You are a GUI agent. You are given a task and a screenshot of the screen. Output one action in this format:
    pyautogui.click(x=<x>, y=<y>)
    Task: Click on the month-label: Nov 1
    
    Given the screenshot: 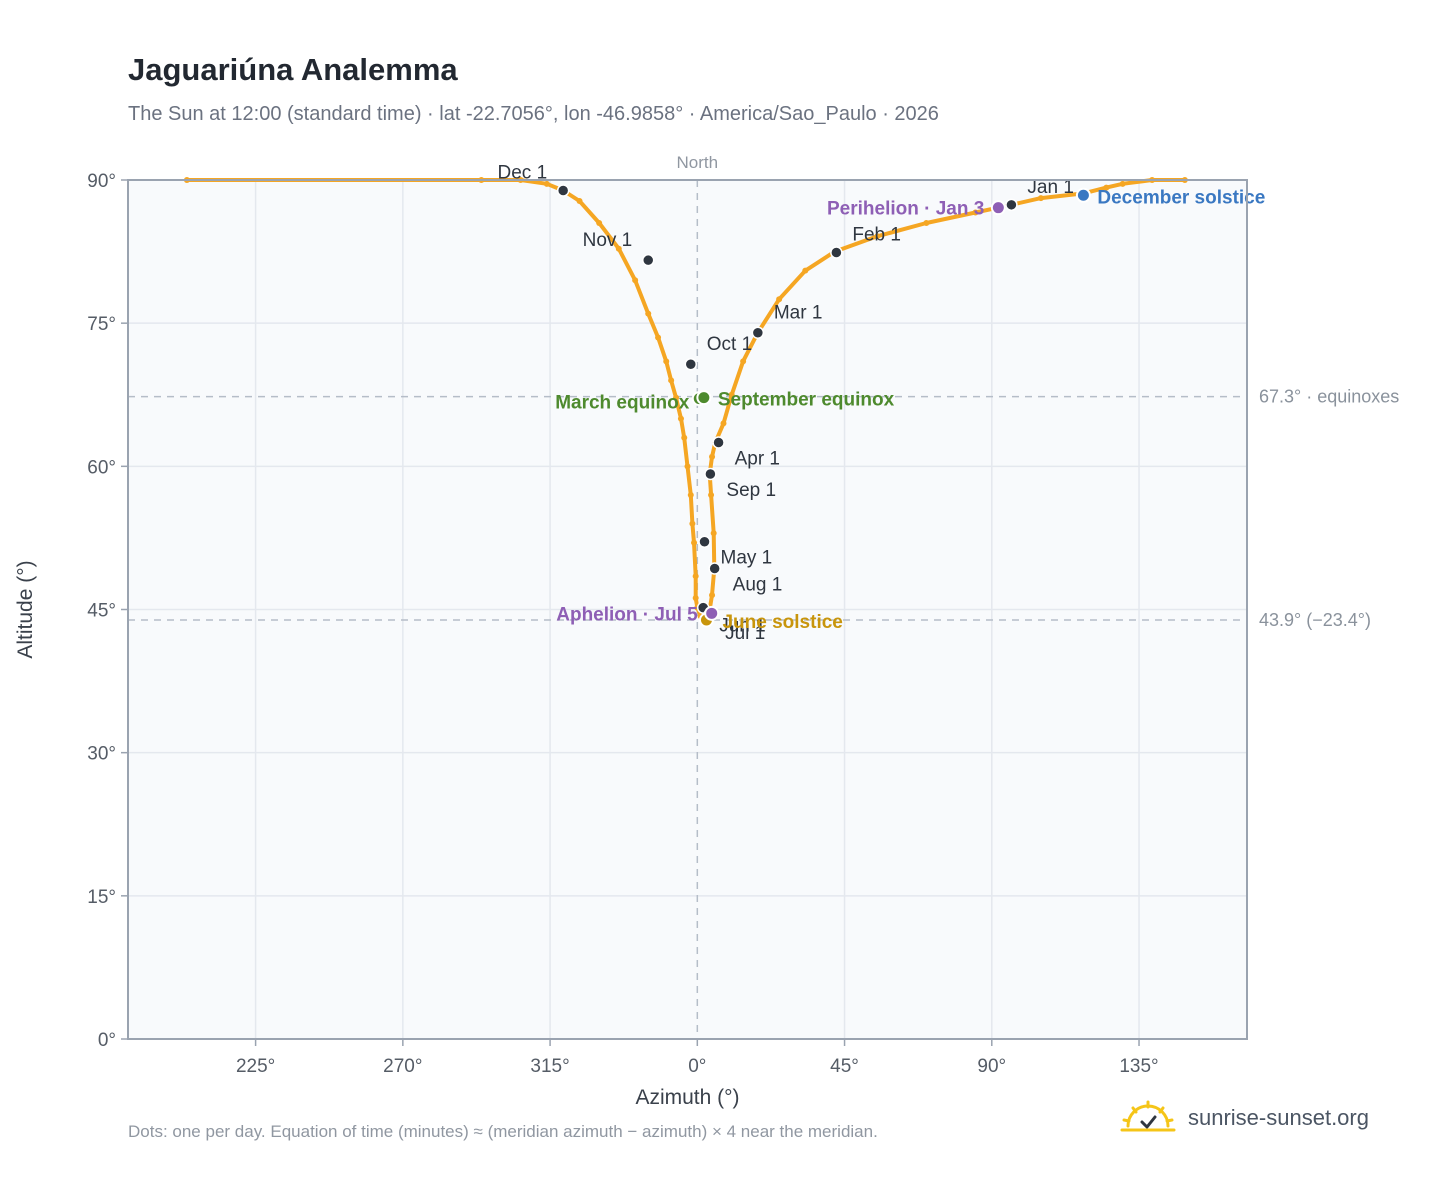 What is the action you would take?
    pyautogui.click(x=608, y=240)
    